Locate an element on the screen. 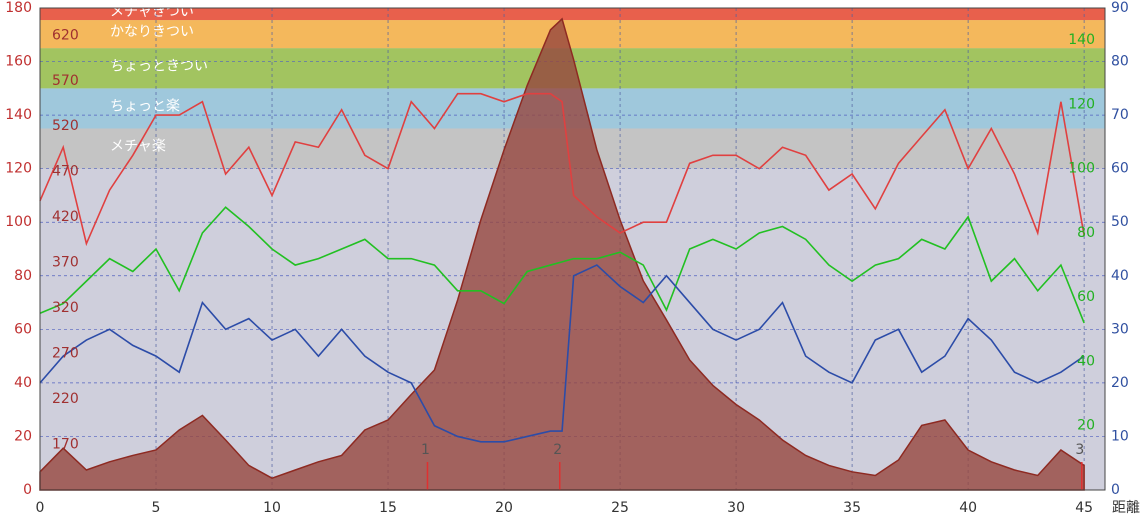  zone-label: ちょっときつい is located at coordinates (159, 66).